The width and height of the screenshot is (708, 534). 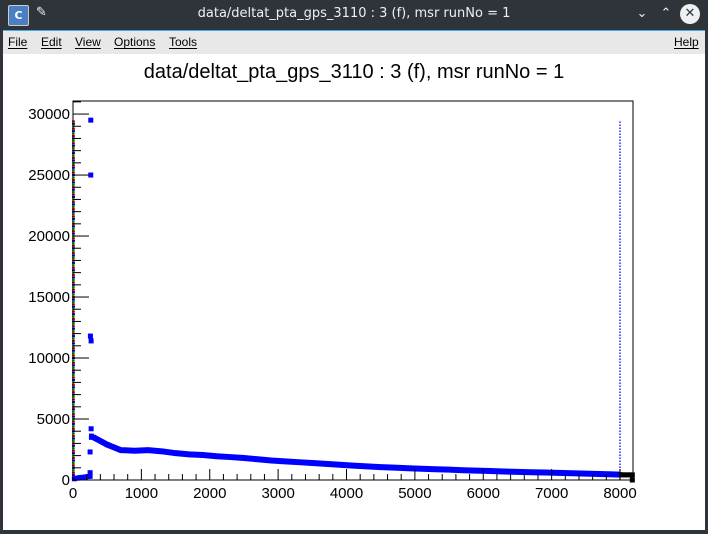 What do you see at coordinates (49, 236) in the screenshot?
I see `y-tick-label: 20000` at bounding box center [49, 236].